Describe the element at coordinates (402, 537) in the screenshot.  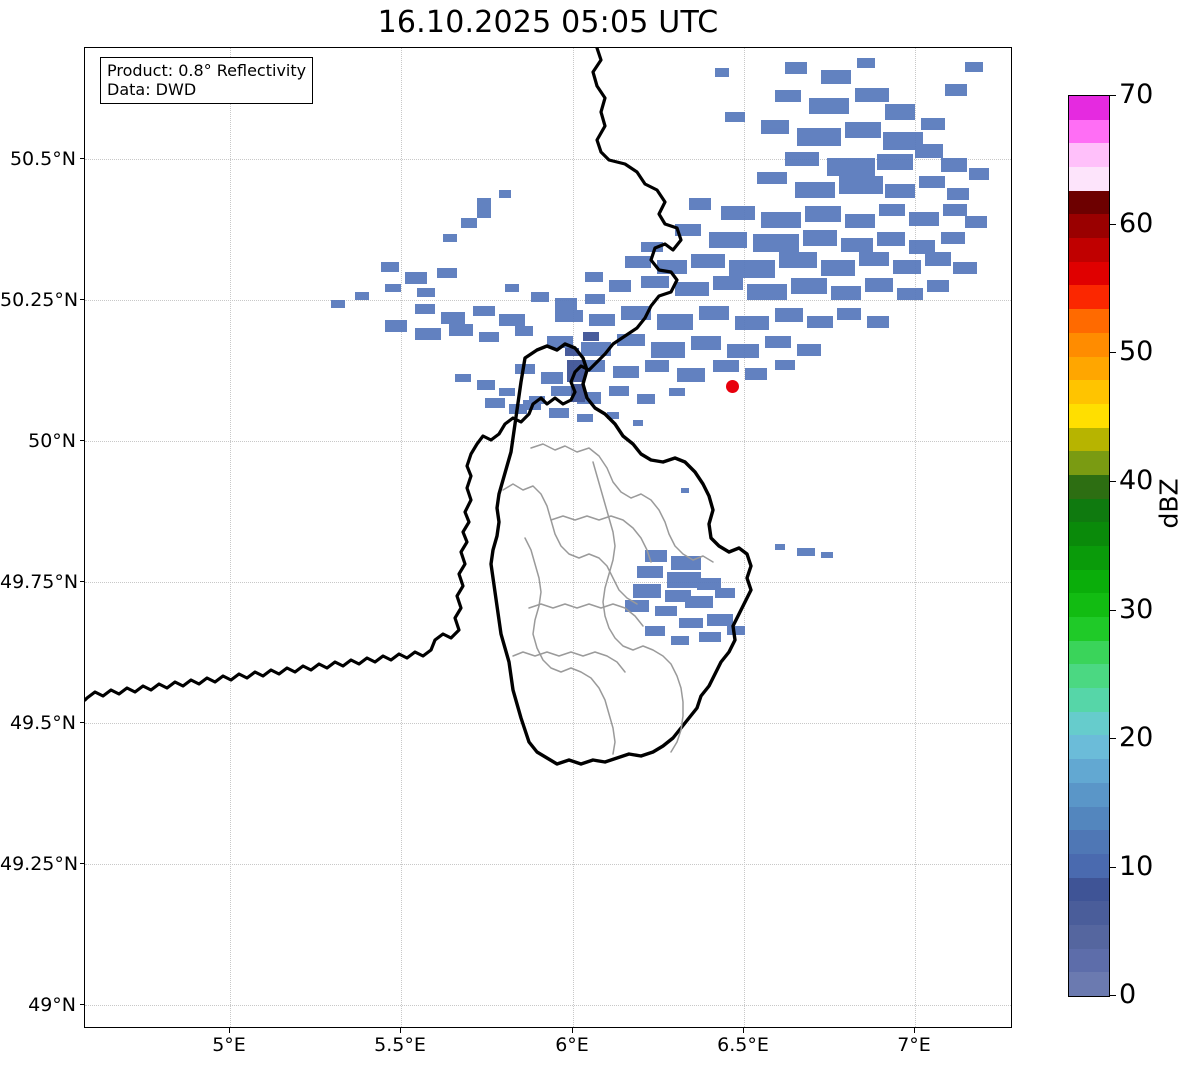
I see `gridline-lon-5p5` at that location.